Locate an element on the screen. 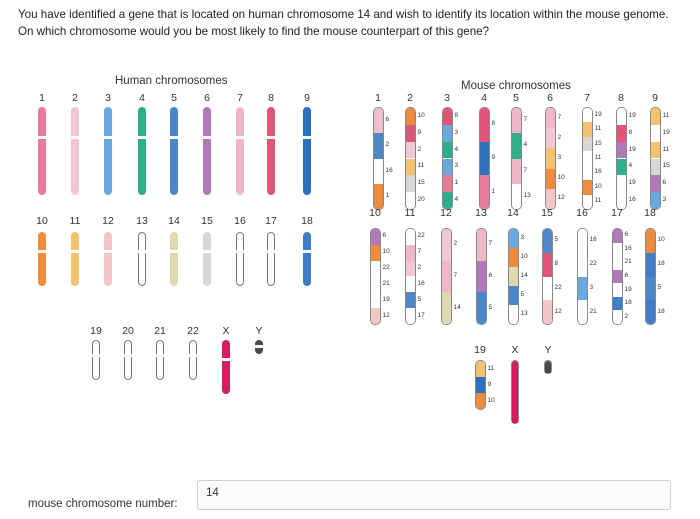  segment-label: 22 is located at coordinates (421, 236).